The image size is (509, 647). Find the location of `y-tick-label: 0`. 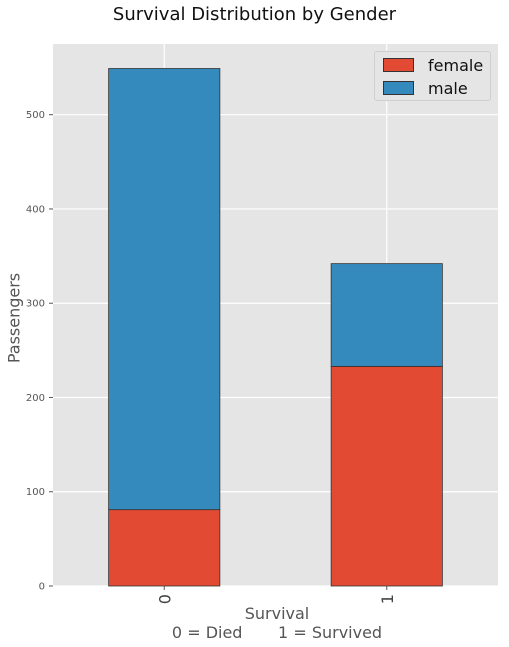

y-tick-label: 0 is located at coordinates (42, 587).